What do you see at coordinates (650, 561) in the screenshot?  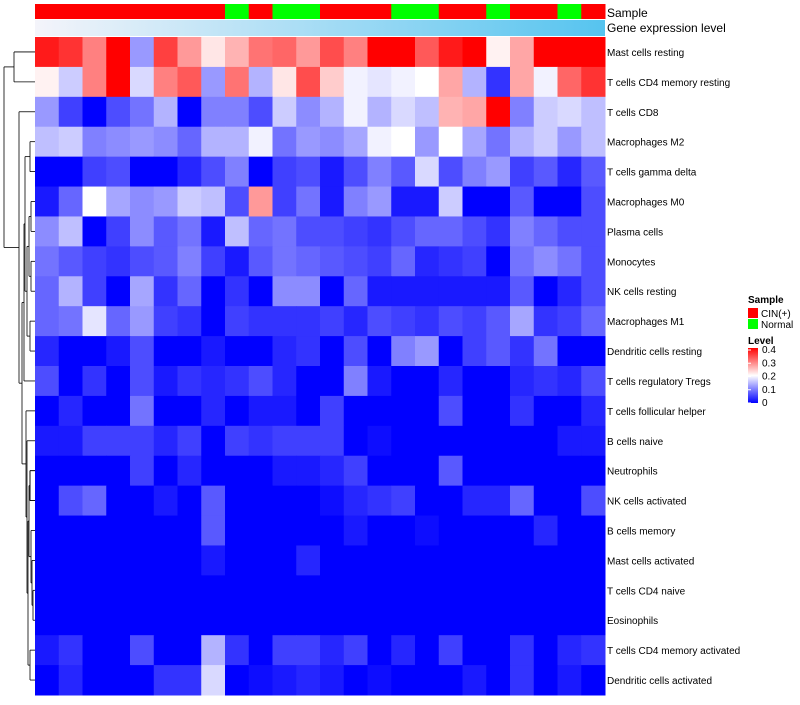 I see `row-label: Mast cells activated` at bounding box center [650, 561].